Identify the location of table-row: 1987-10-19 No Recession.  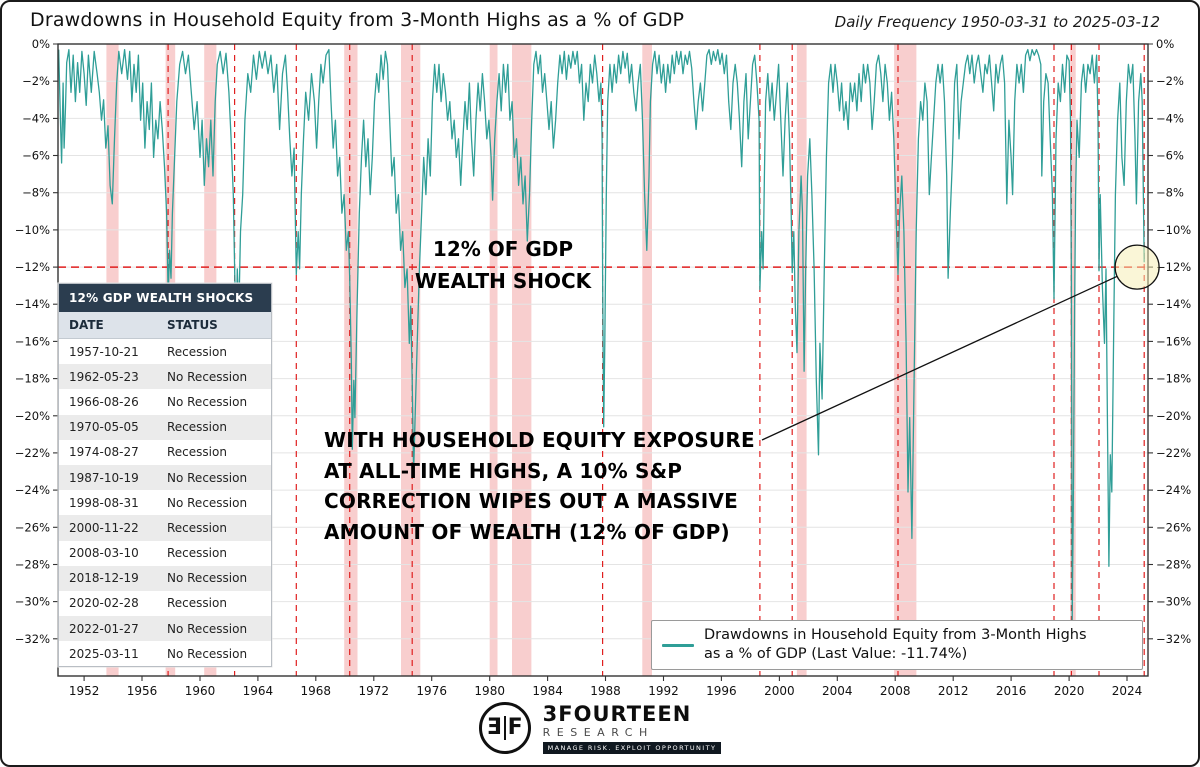
(165, 477).